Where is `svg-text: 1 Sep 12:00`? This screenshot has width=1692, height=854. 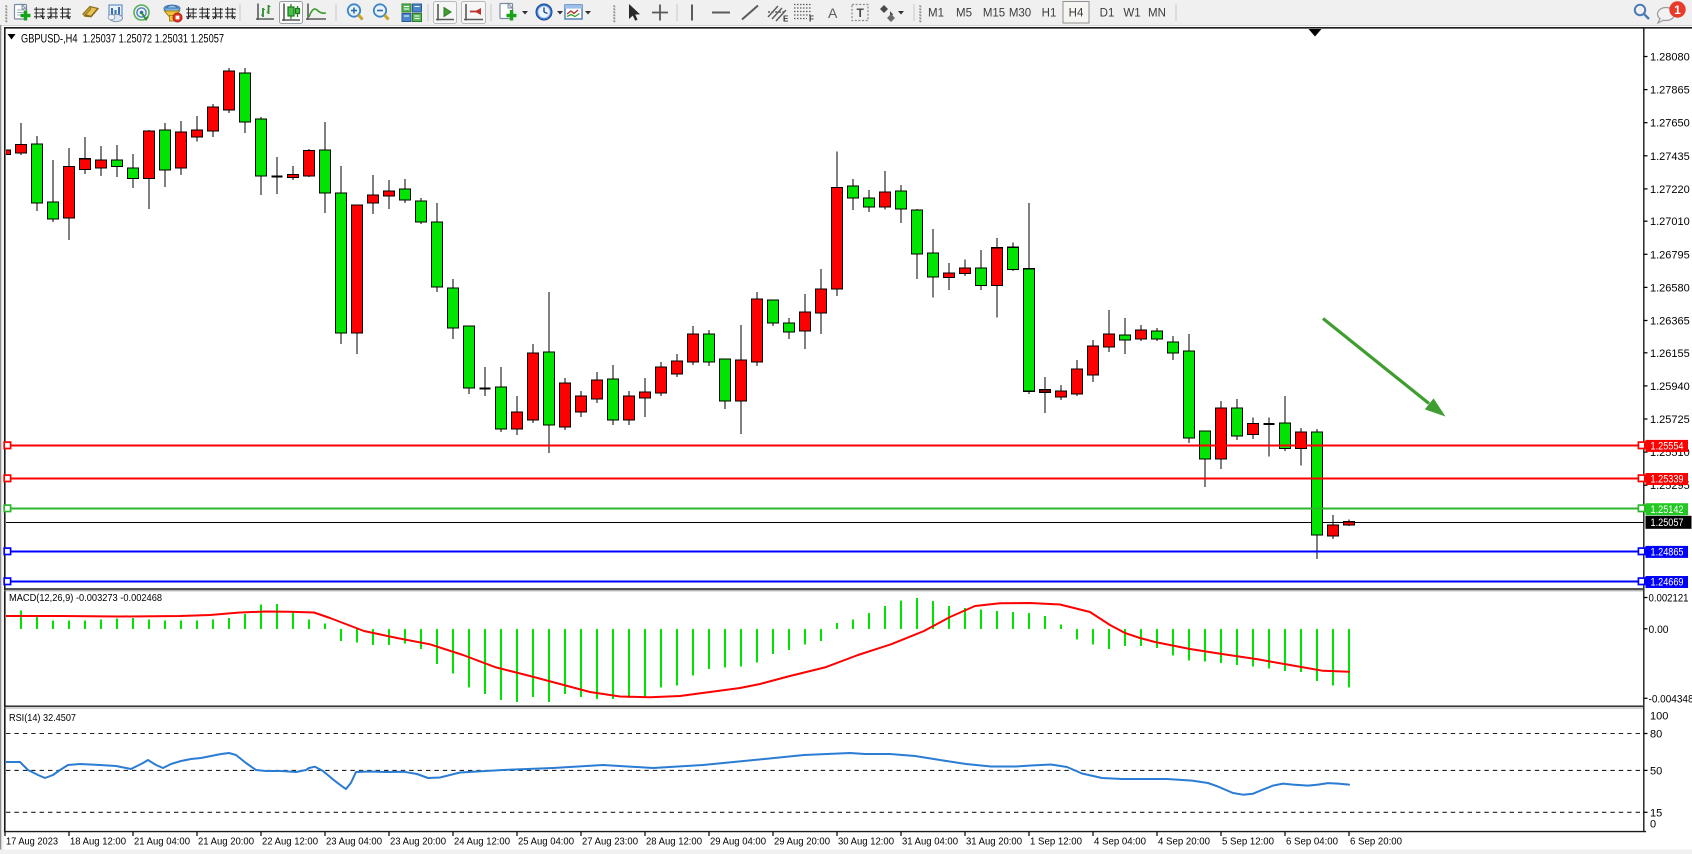
svg-text: 1 Sep 12:00 is located at coordinates (1056, 842).